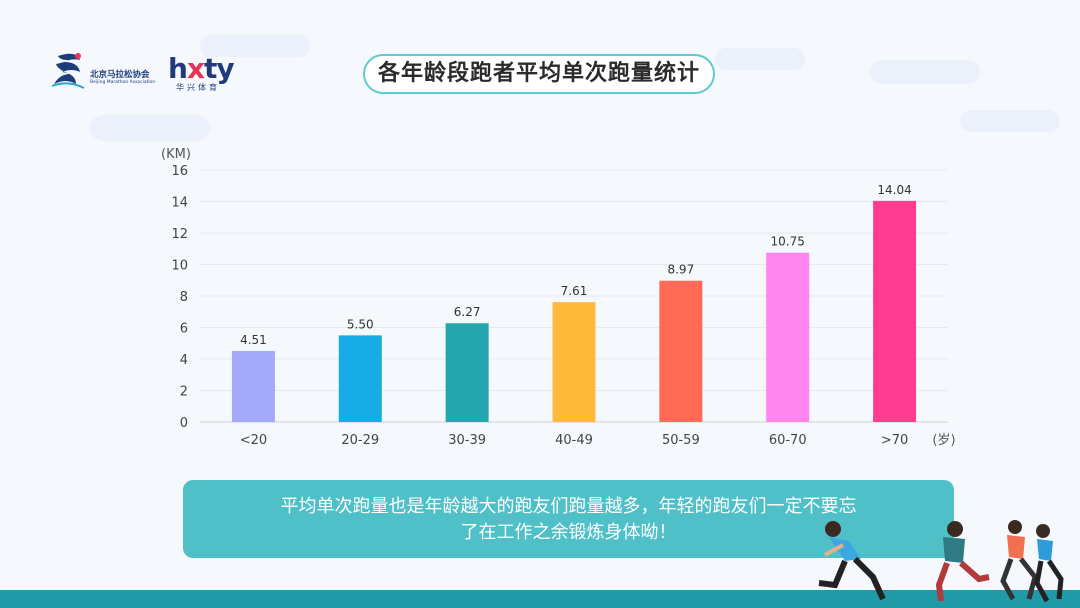 This screenshot has height=608, width=1080. I want to click on x-tick-label: 50-59, so click(681, 440).